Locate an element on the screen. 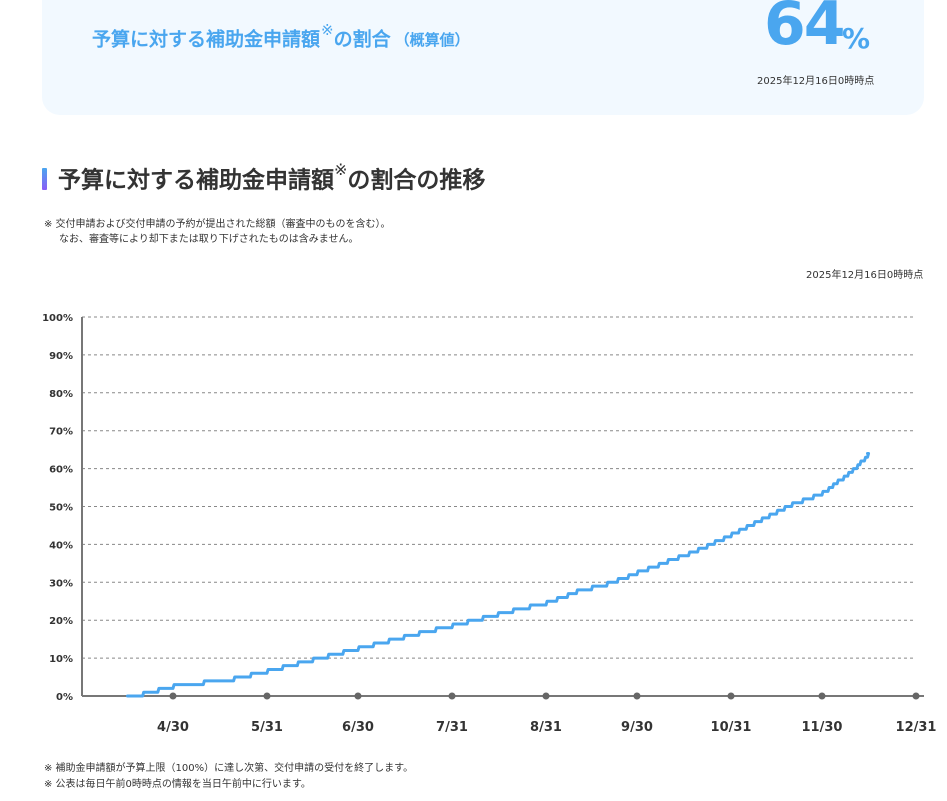 The height and width of the screenshot is (801, 947). x-tick-label: 6/30 is located at coordinates (358, 727).